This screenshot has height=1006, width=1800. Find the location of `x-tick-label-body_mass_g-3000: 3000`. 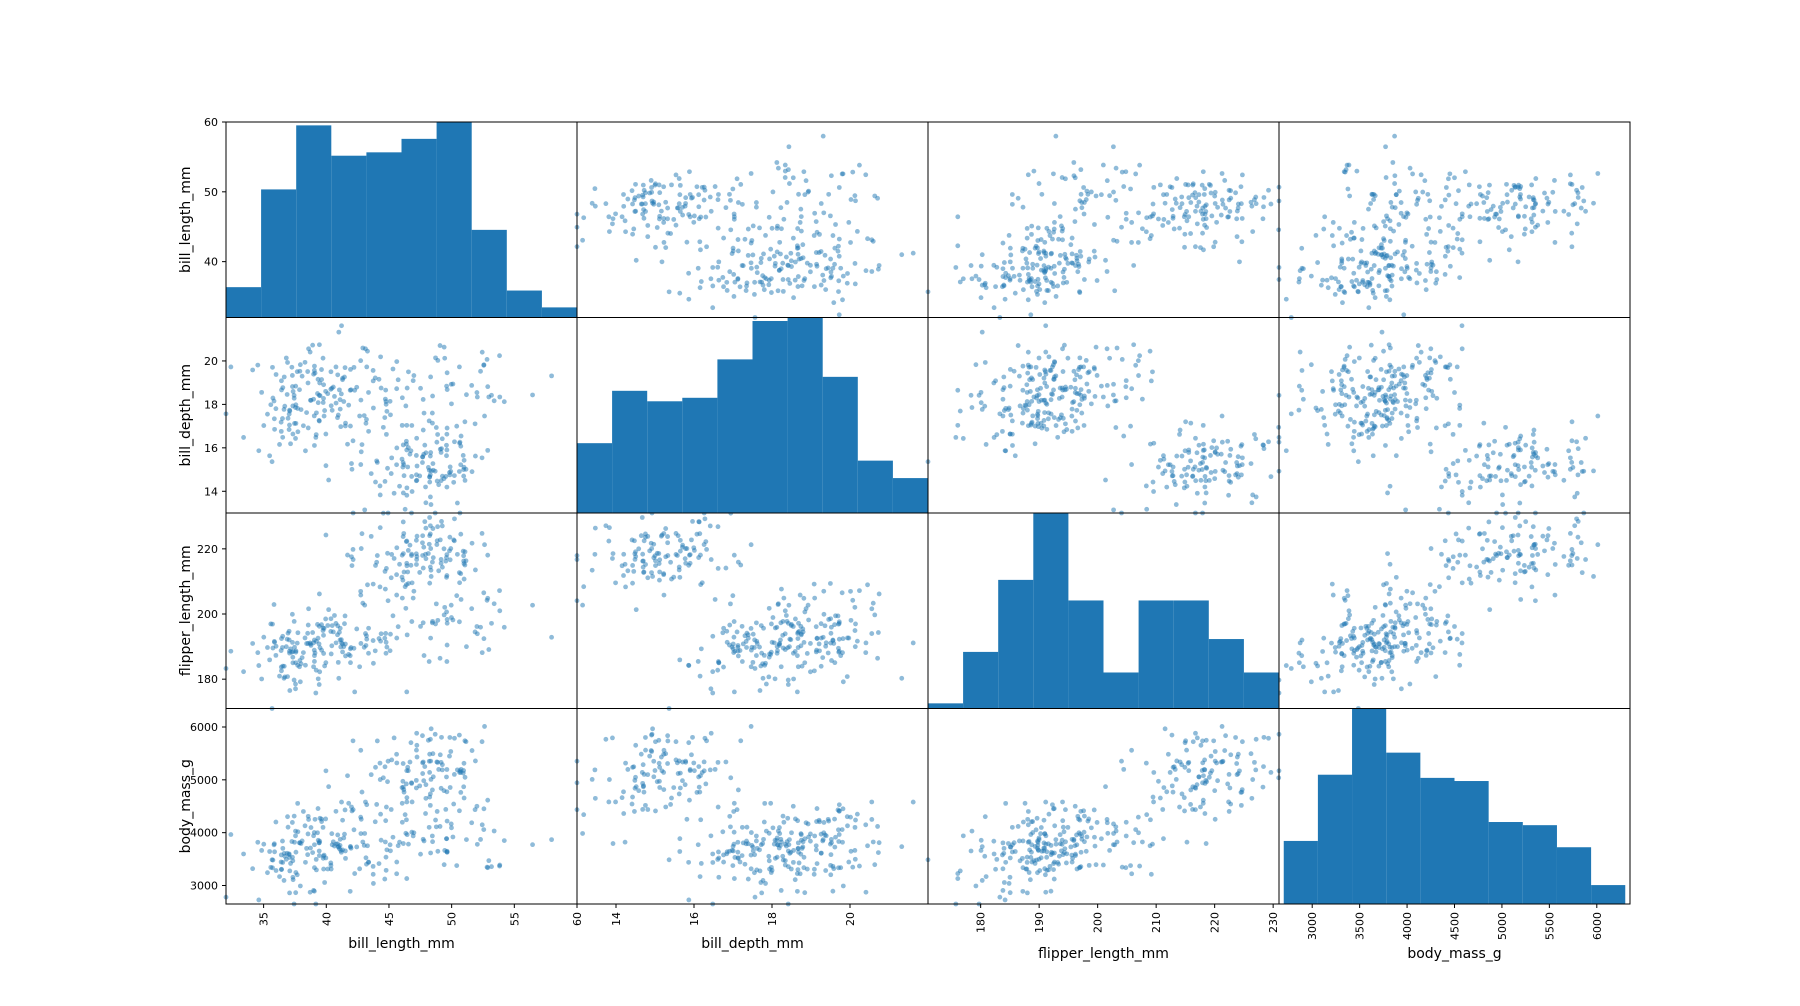

x-tick-label-body_mass_g-3000: 3000 is located at coordinates (1312, 926).